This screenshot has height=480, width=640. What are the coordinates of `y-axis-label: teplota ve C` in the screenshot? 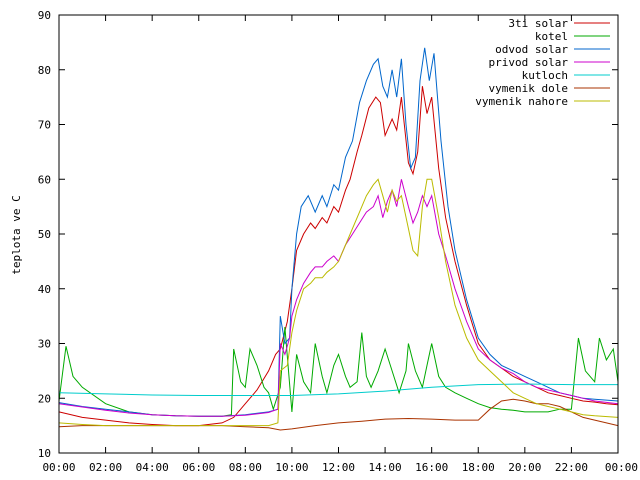 It's located at (16, 234).